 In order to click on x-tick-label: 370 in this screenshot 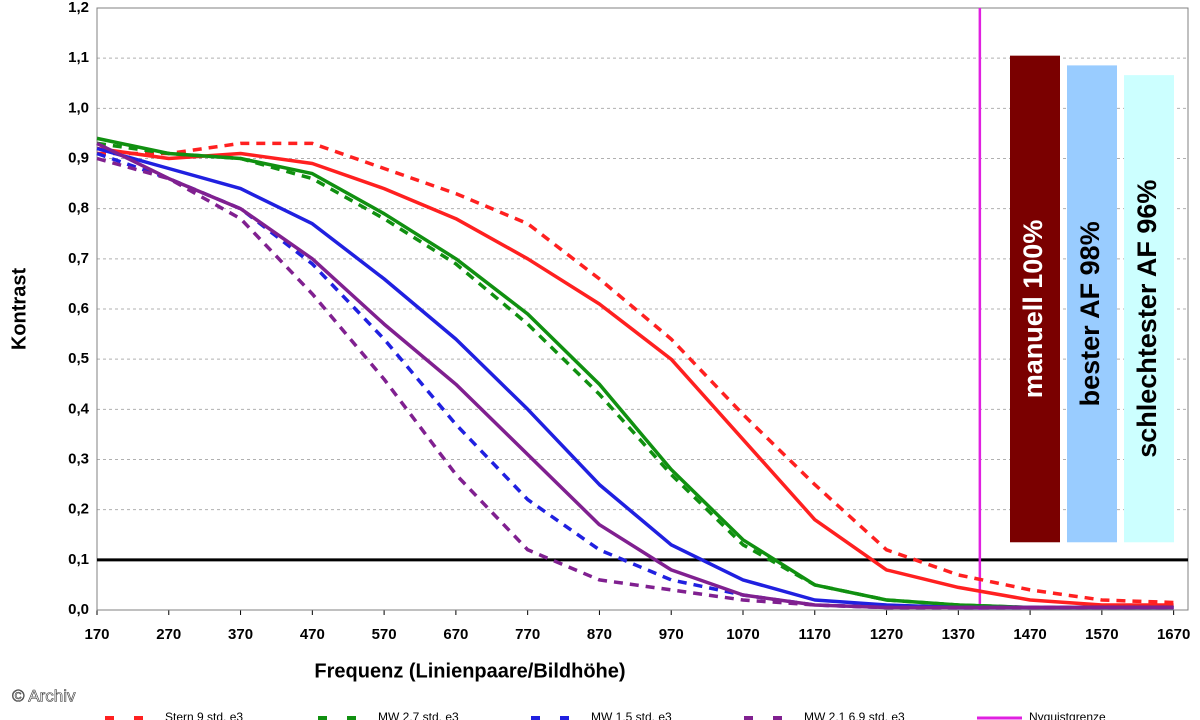, I will do `click(240, 634)`.